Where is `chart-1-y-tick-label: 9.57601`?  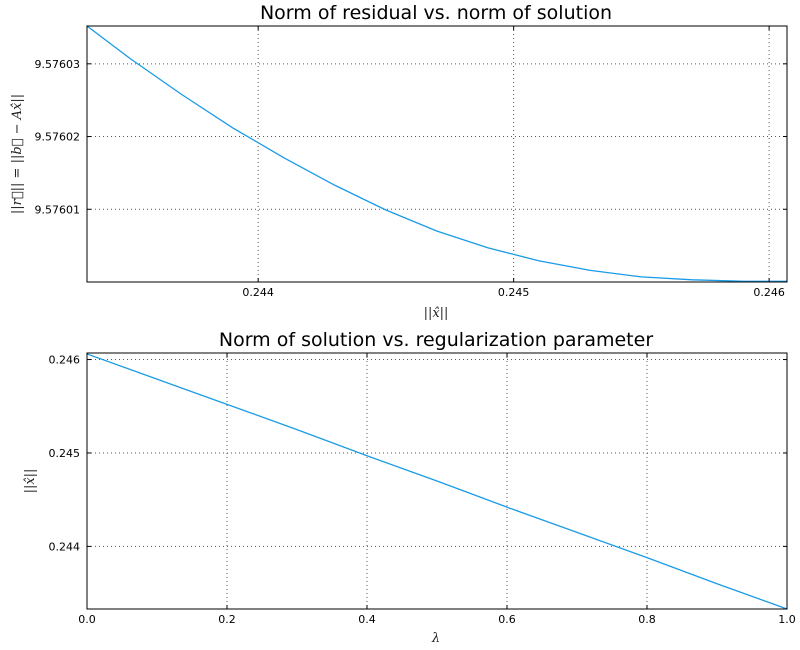 chart-1-y-tick-label: 9.57601 is located at coordinates (58, 209).